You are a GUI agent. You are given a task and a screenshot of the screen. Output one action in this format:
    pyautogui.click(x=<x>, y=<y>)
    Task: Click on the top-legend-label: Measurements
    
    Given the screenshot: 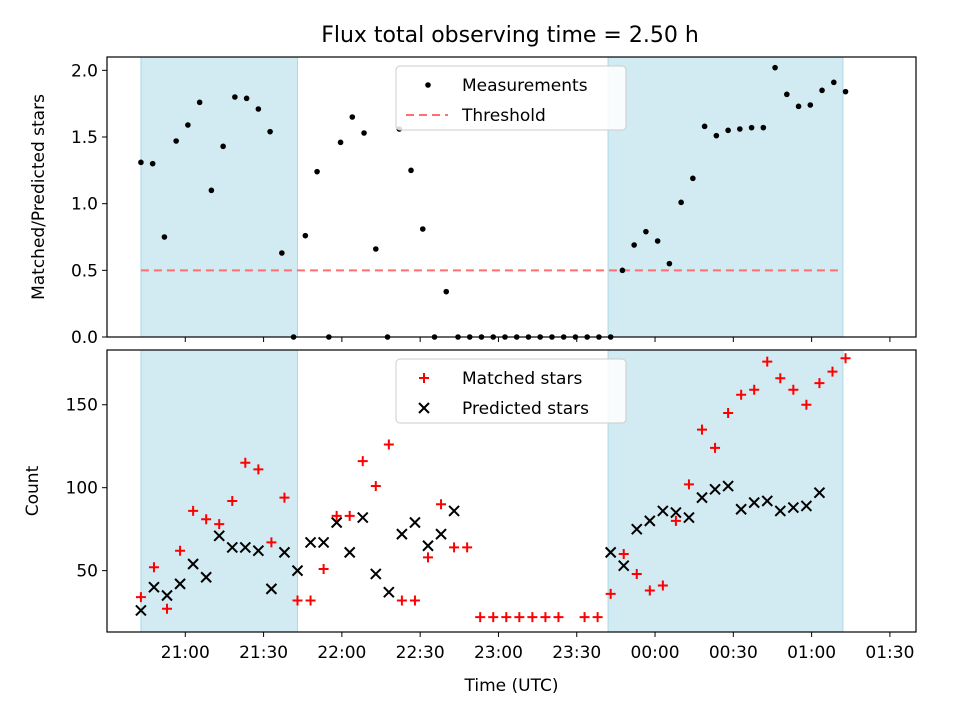 What is the action you would take?
    pyautogui.click(x=525, y=86)
    